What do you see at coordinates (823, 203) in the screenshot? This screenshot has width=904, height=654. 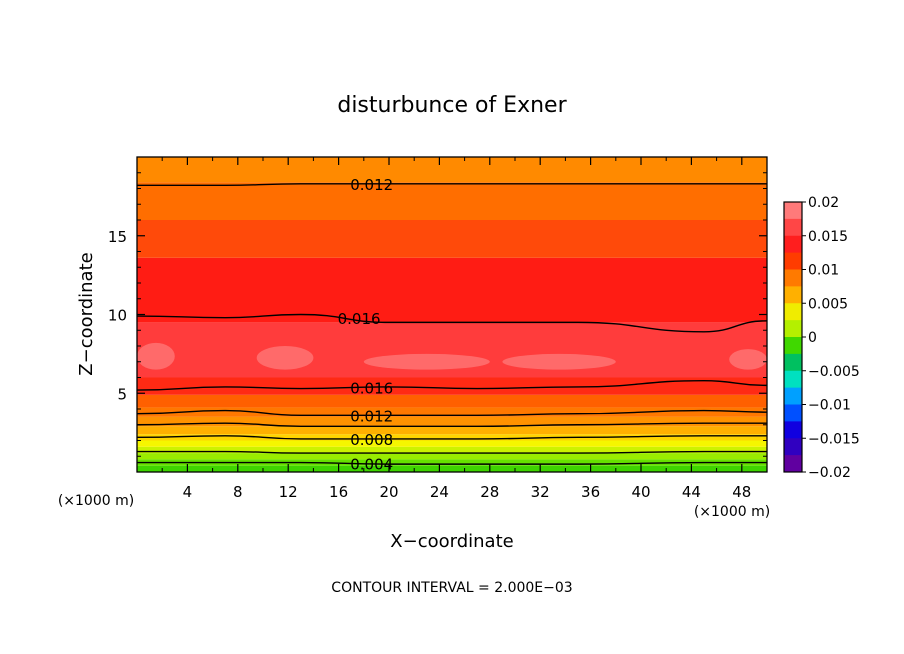 I see `colorbar-label-0: 0.02` at bounding box center [823, 203].